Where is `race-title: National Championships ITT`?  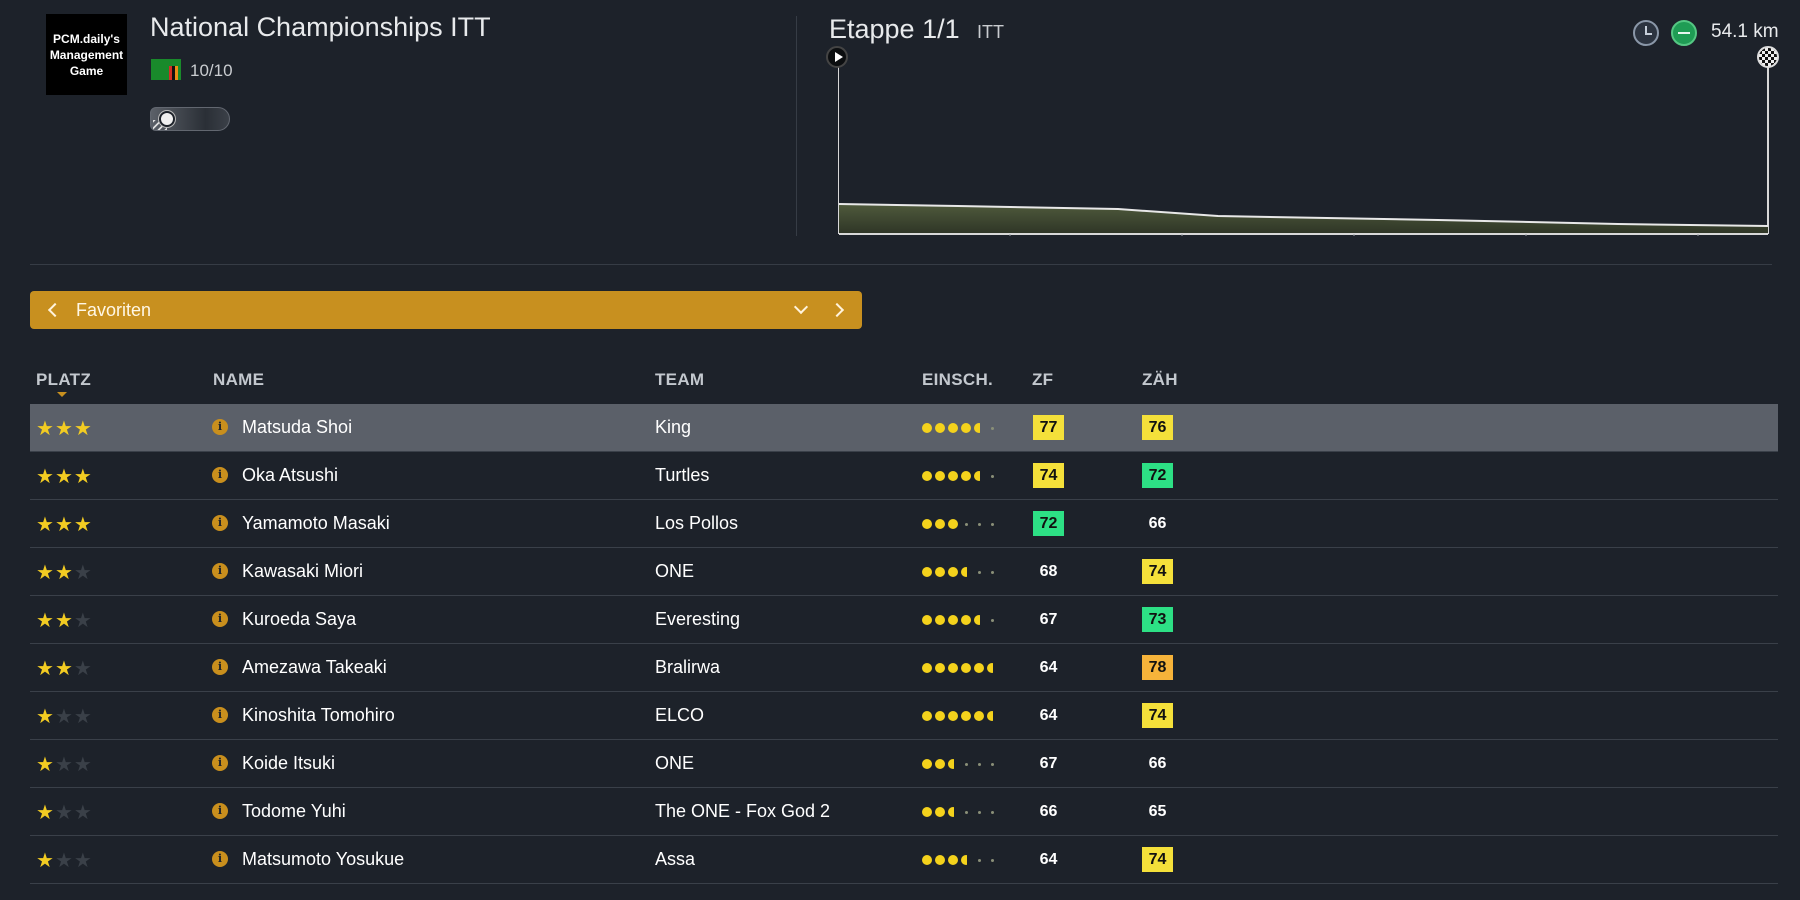 race-title: National Championships ITT is located at coordinates (320, 27).